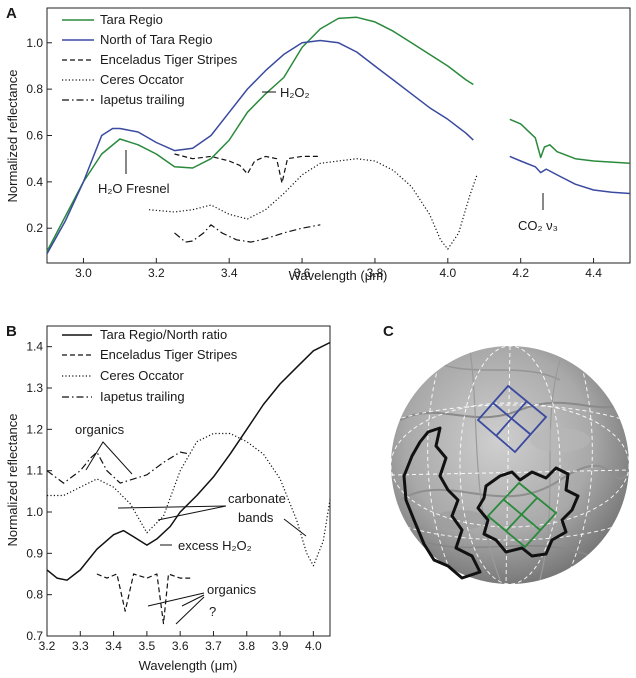 The image size is (636, 678). Describe the element at coordinates (142, 396) in the screenshot. I see `legend-b-iapetus: Iapetus trailing` at that location.